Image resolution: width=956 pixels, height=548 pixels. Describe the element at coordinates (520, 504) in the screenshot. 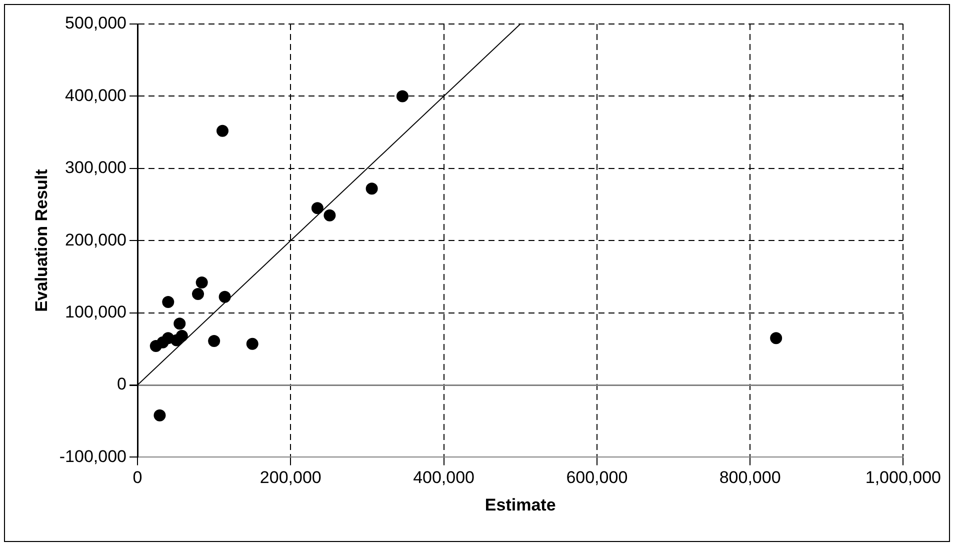

I see `x-axis-title: Estimate` at that location.